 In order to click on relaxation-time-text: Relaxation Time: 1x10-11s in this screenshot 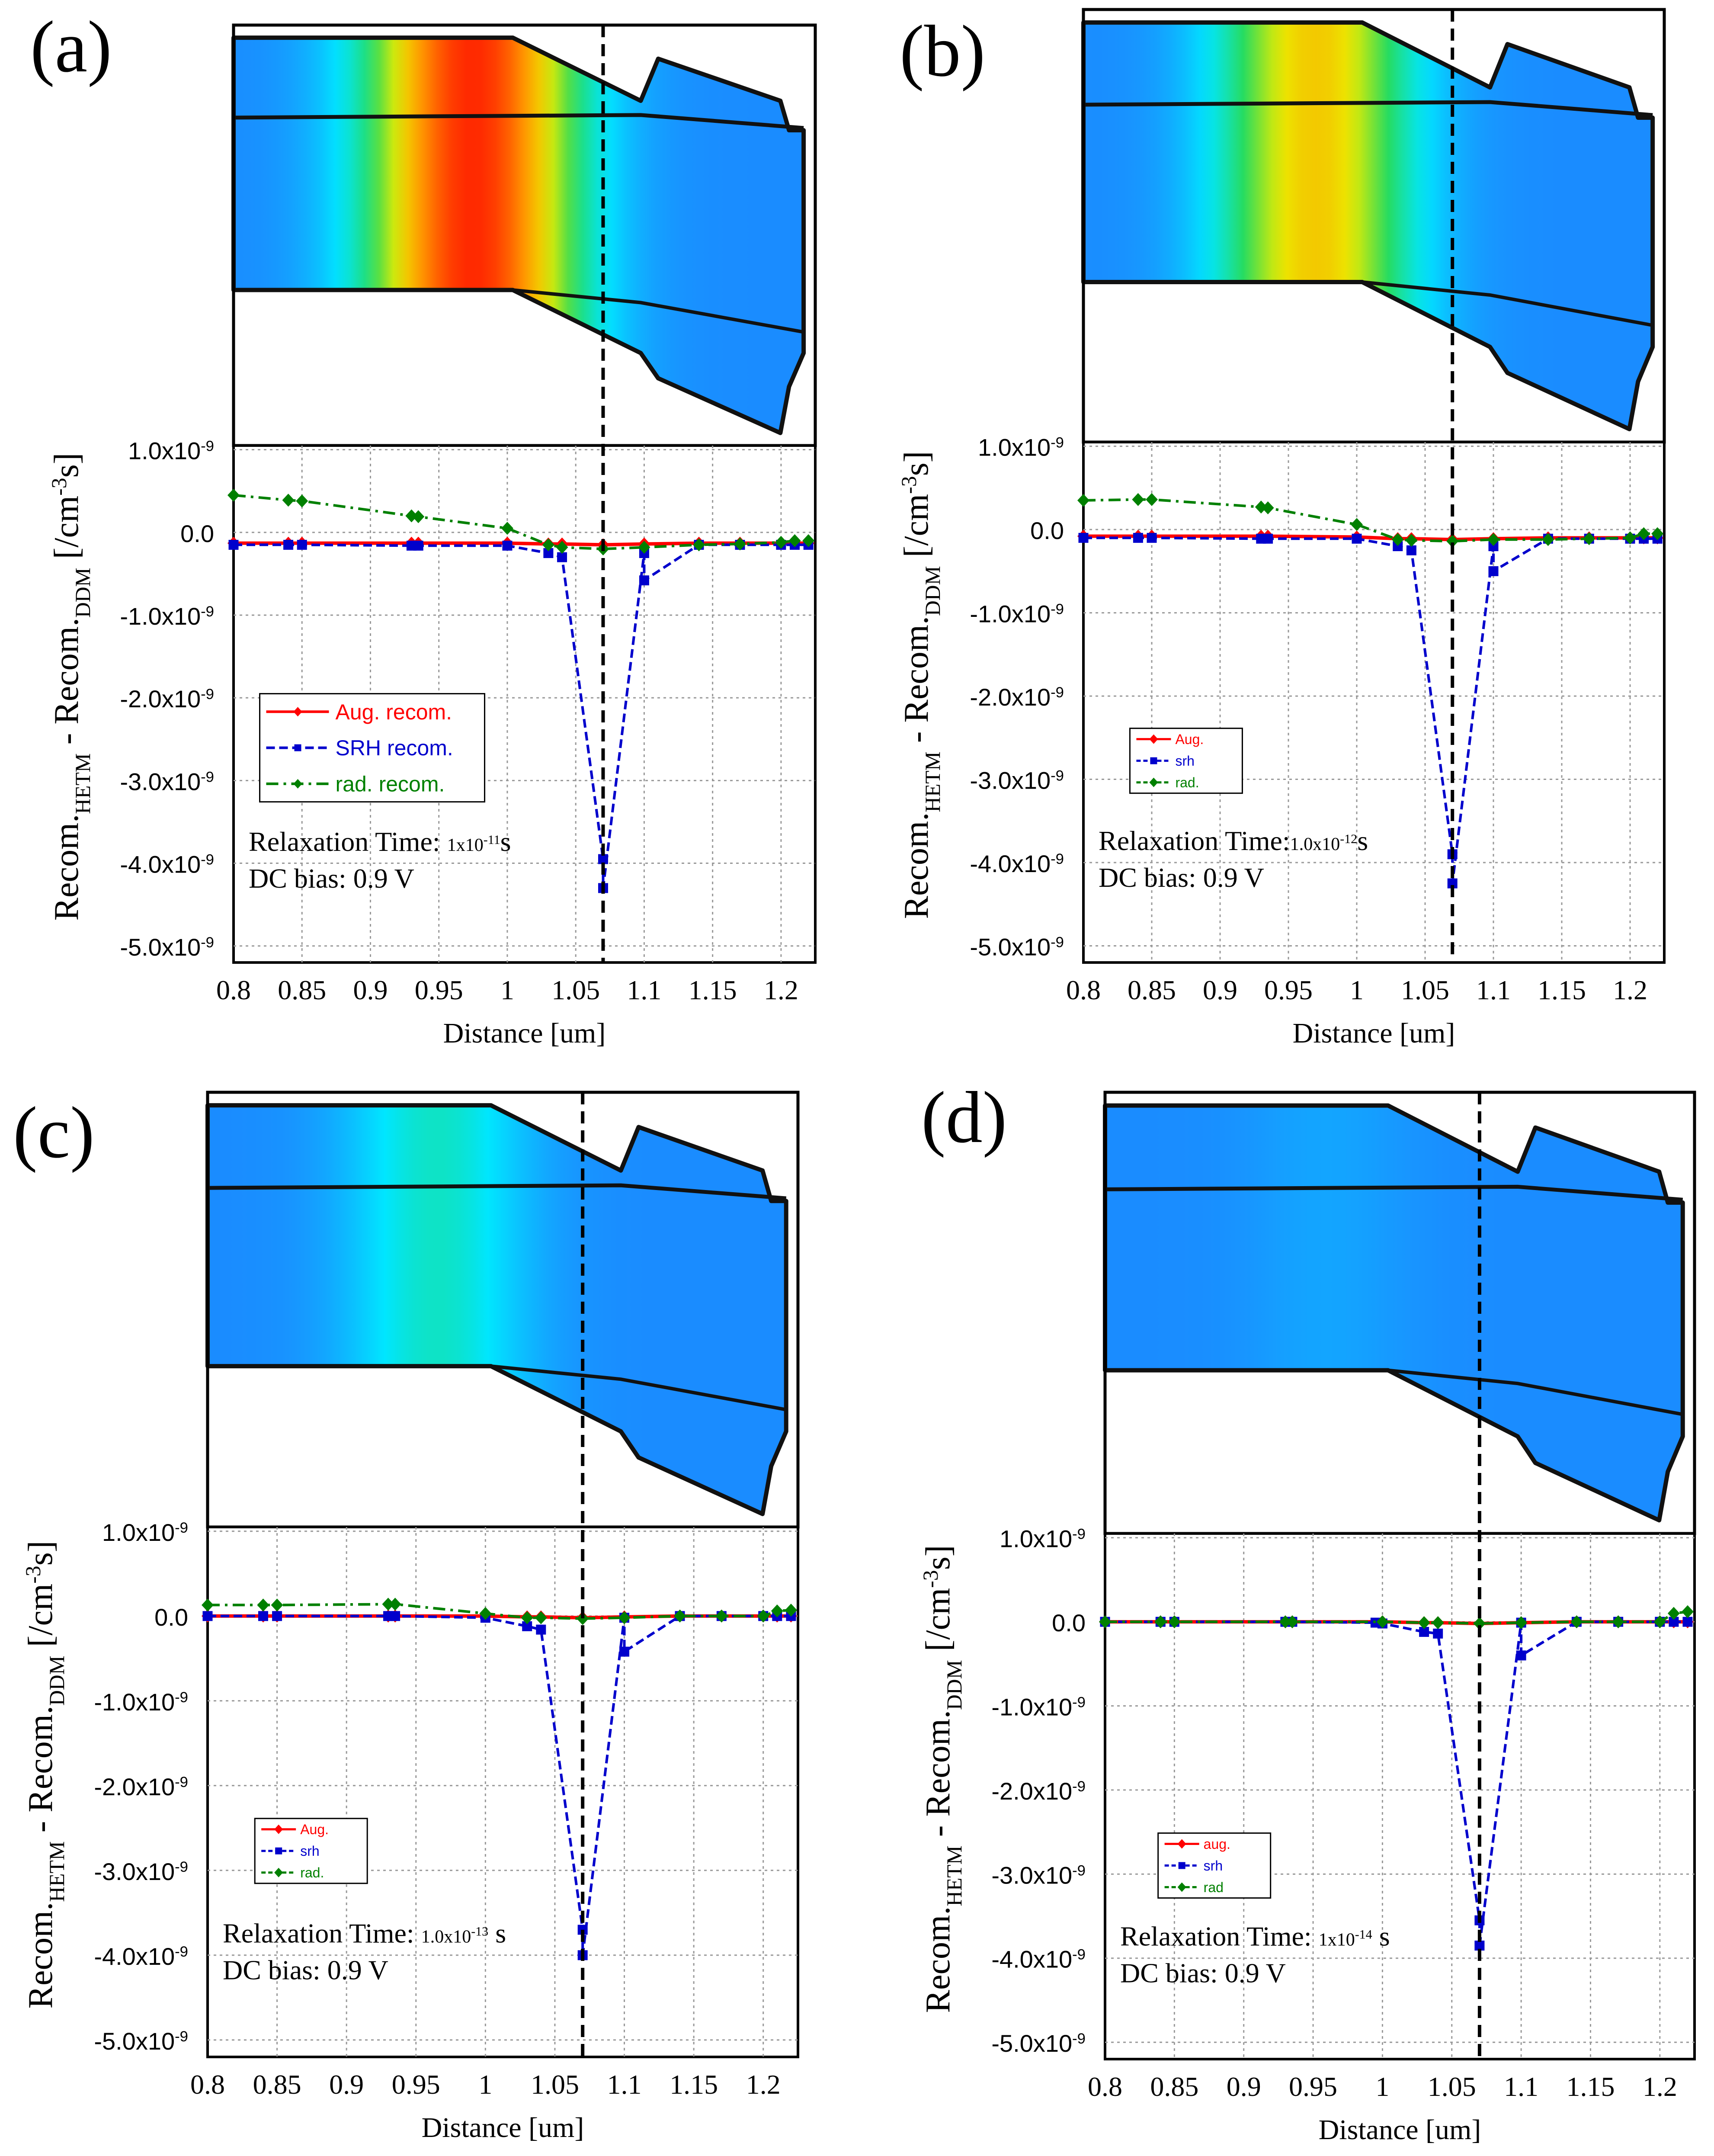, I will do `click(380, 842)`.